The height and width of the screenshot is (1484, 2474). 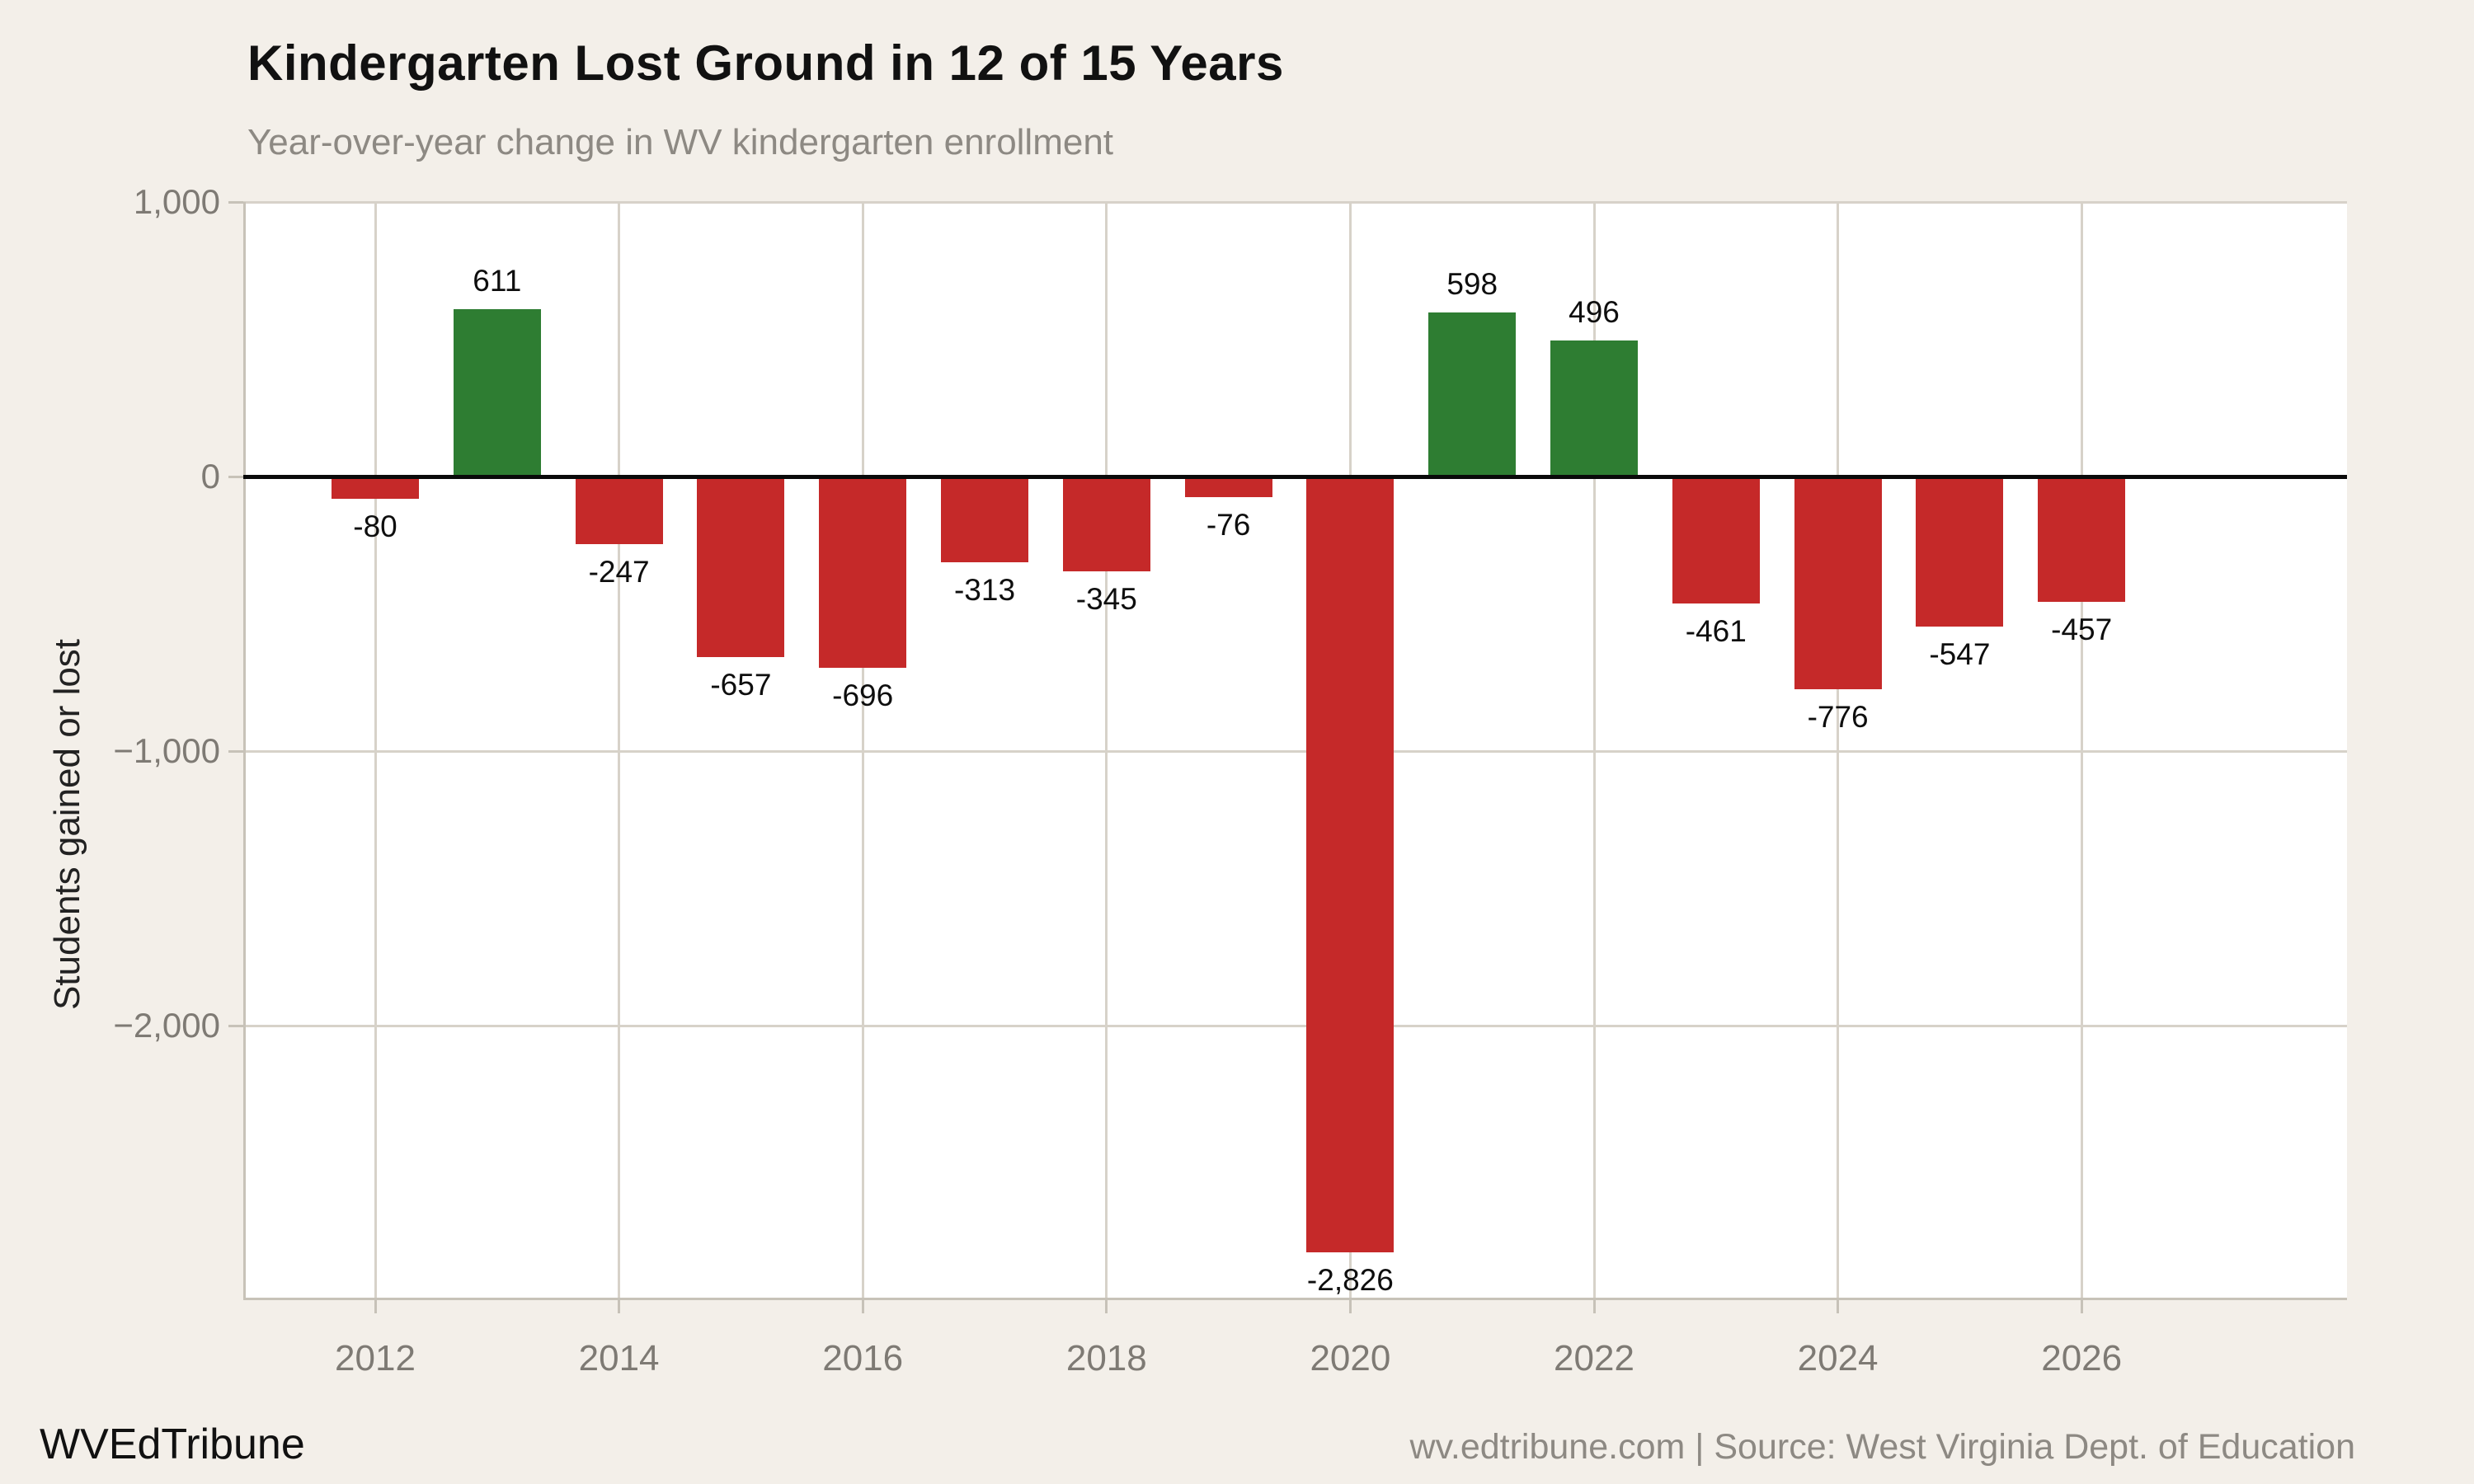 I want to click on bar-label-2023: -461, so click(x=1716, y=630).